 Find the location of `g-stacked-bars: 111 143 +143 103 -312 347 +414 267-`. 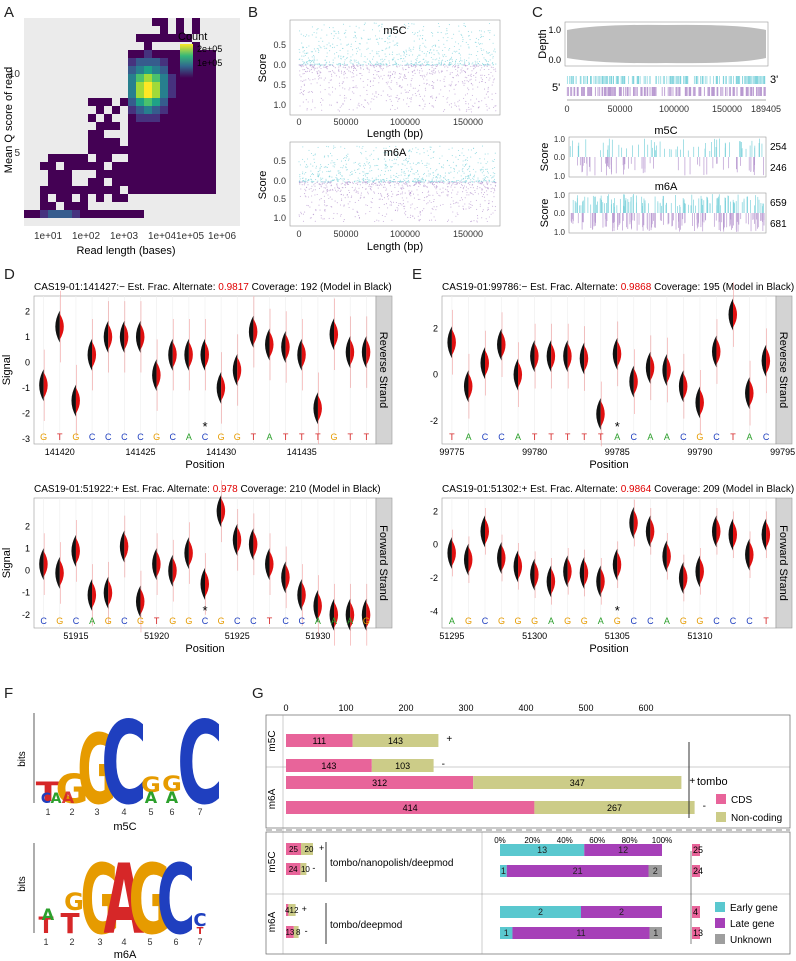

g-stacked-bars: 111 143 +143 103 -312 347 +414 267- is located at coordinates (496, 774).